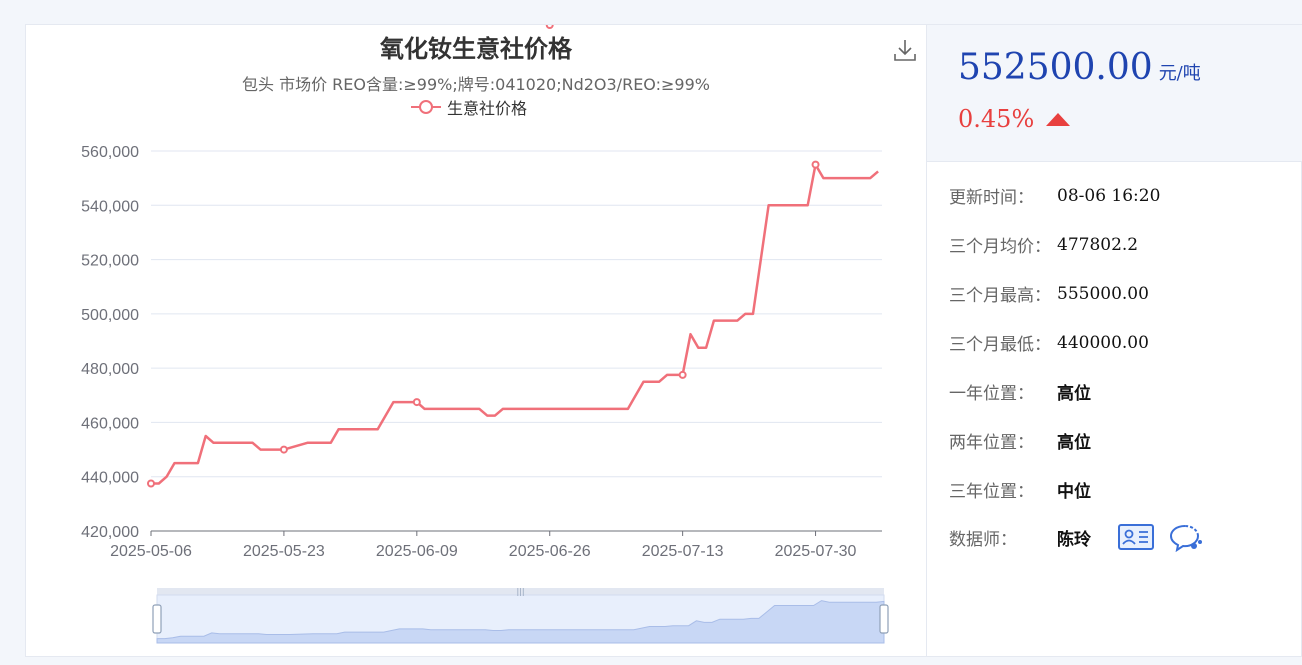 This screenshot has width=1302, height=665. I want to click on x-tick-label: 2025-06-26, so click(550, 551).